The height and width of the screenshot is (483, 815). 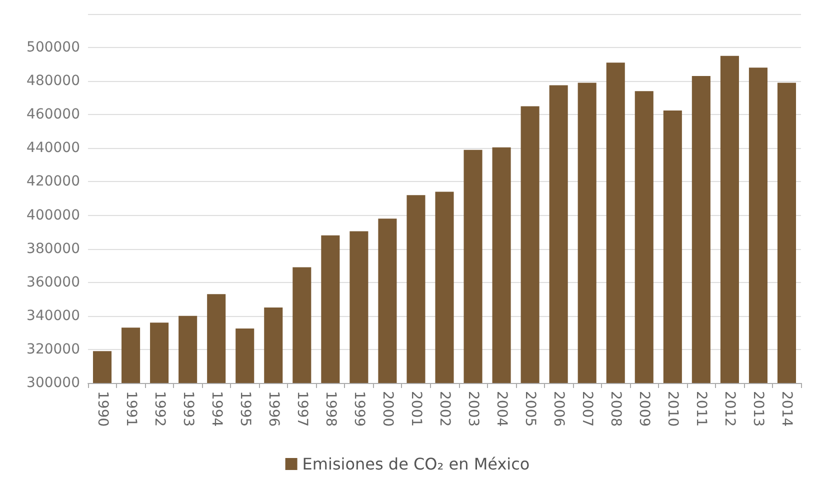 What do you see at coordinates (53, 148) in the screenshot?
I see `y-tick-label: 440000` at bounding box center [53, 148].